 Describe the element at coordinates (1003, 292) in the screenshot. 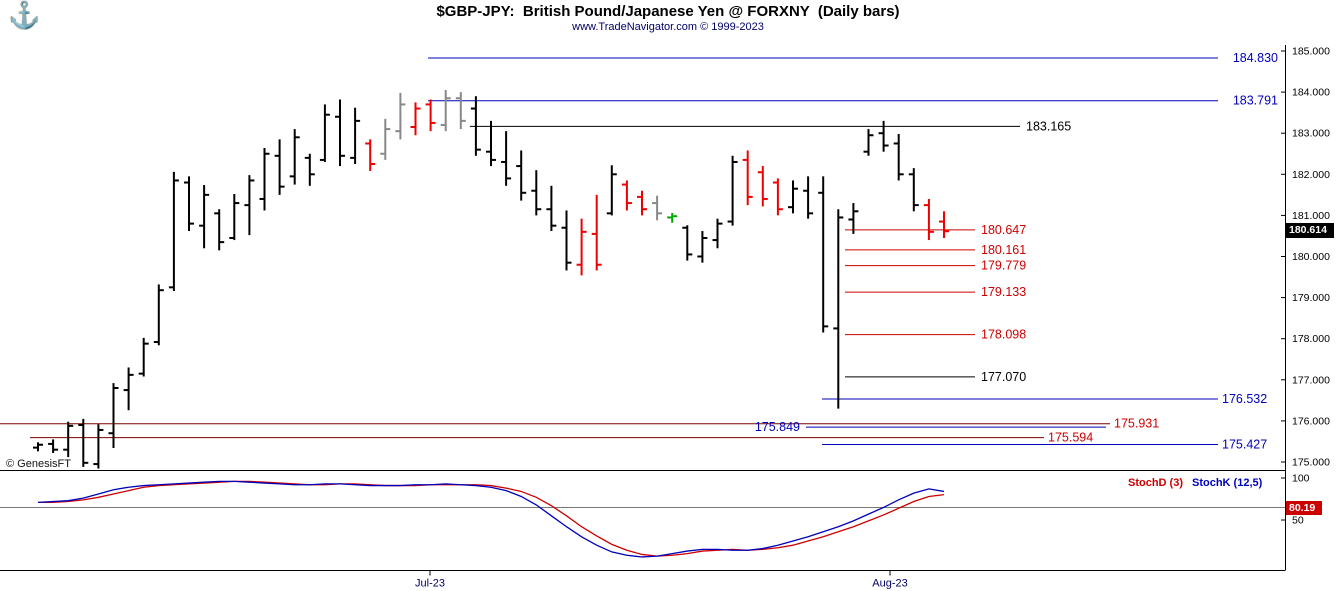

I see `level-label: 179.133` at that location.